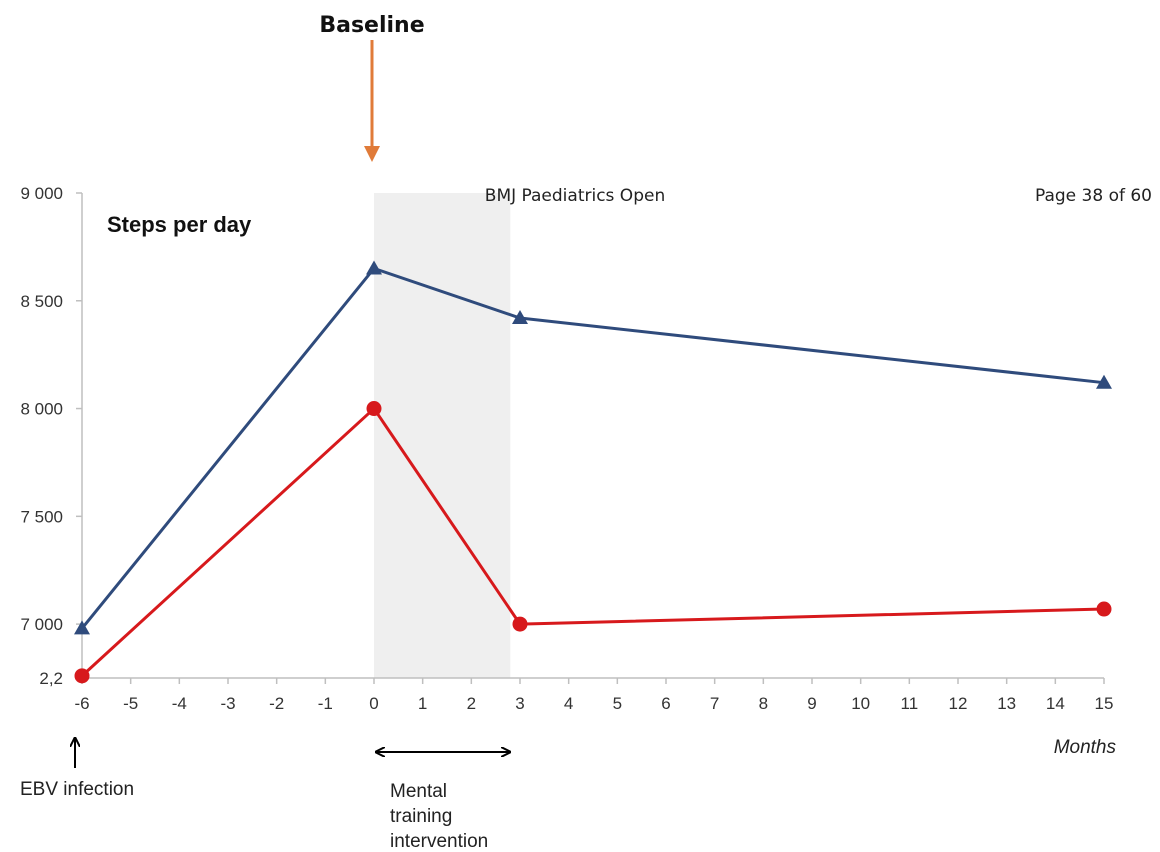 The image size is (1160, 852). Describe the element at coordinates (1093, 196) in the screenshot. I see `page-number: Page 38 of 60` at that location.